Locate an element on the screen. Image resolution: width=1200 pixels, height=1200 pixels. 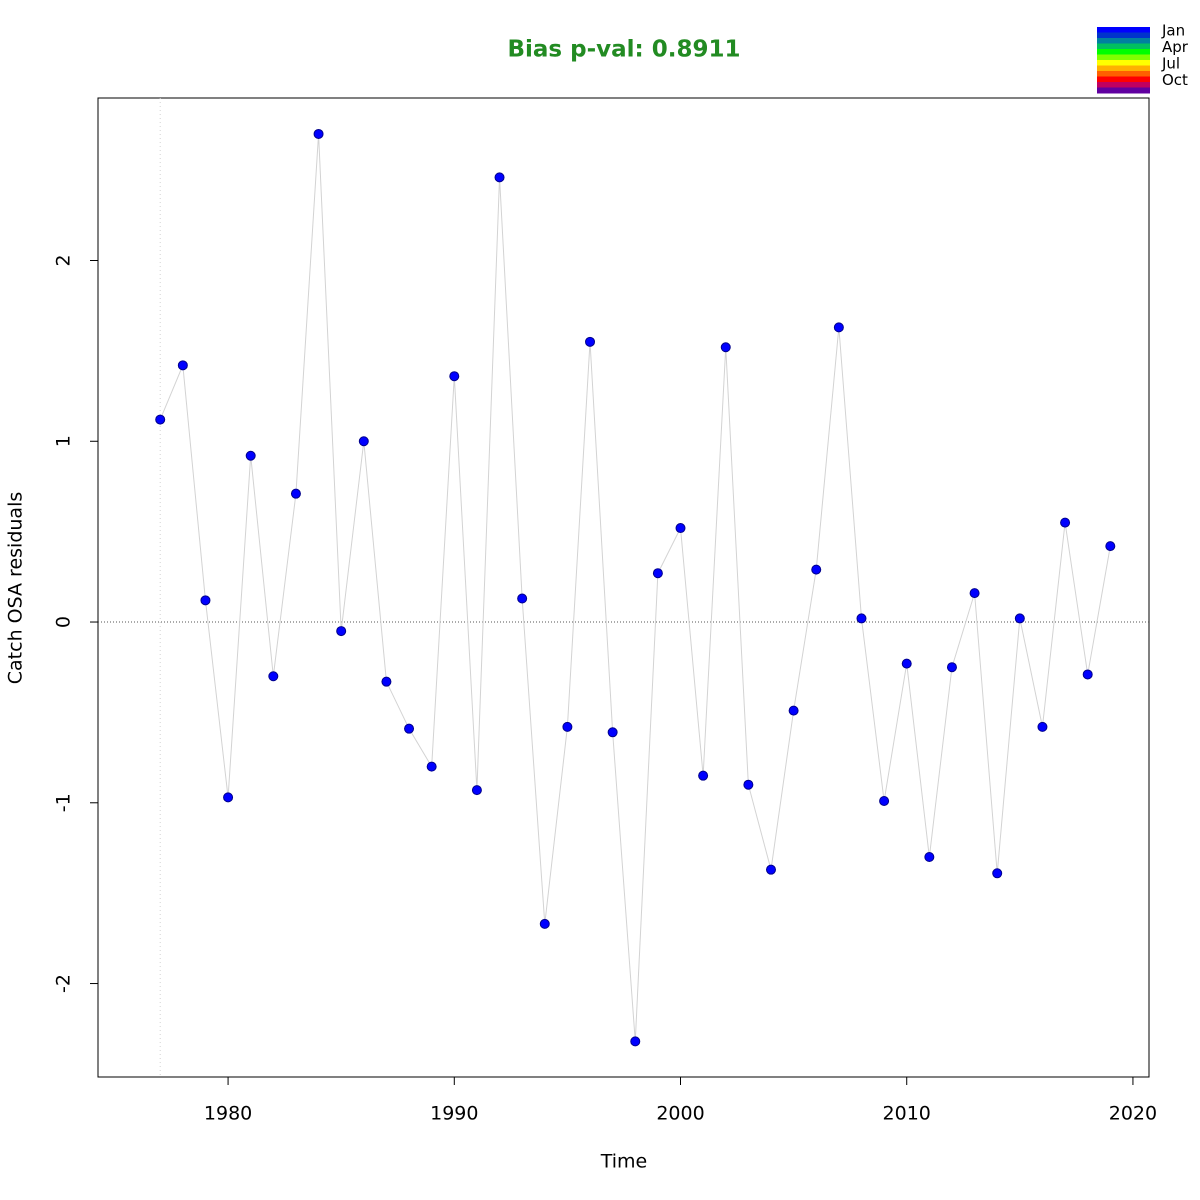
y-tick-label: -1 is located at coordinates (64, 802).